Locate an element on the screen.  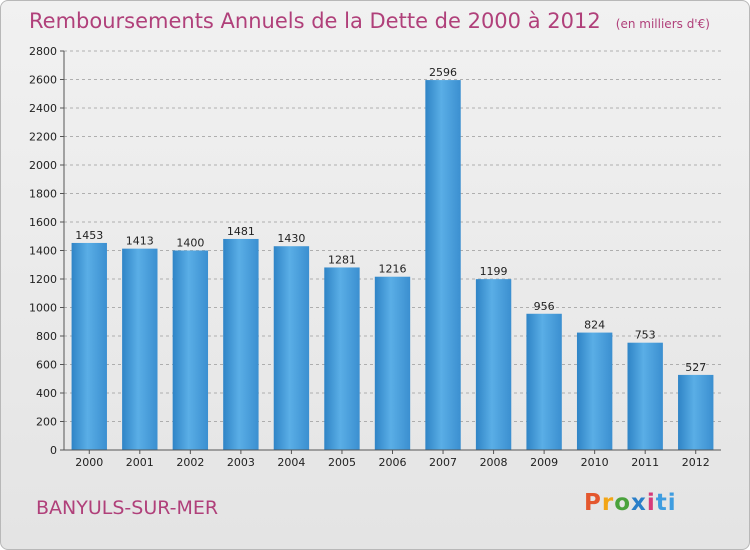
chart-unit-note: (en milliers d'€) is located at coordinates (662, 24).